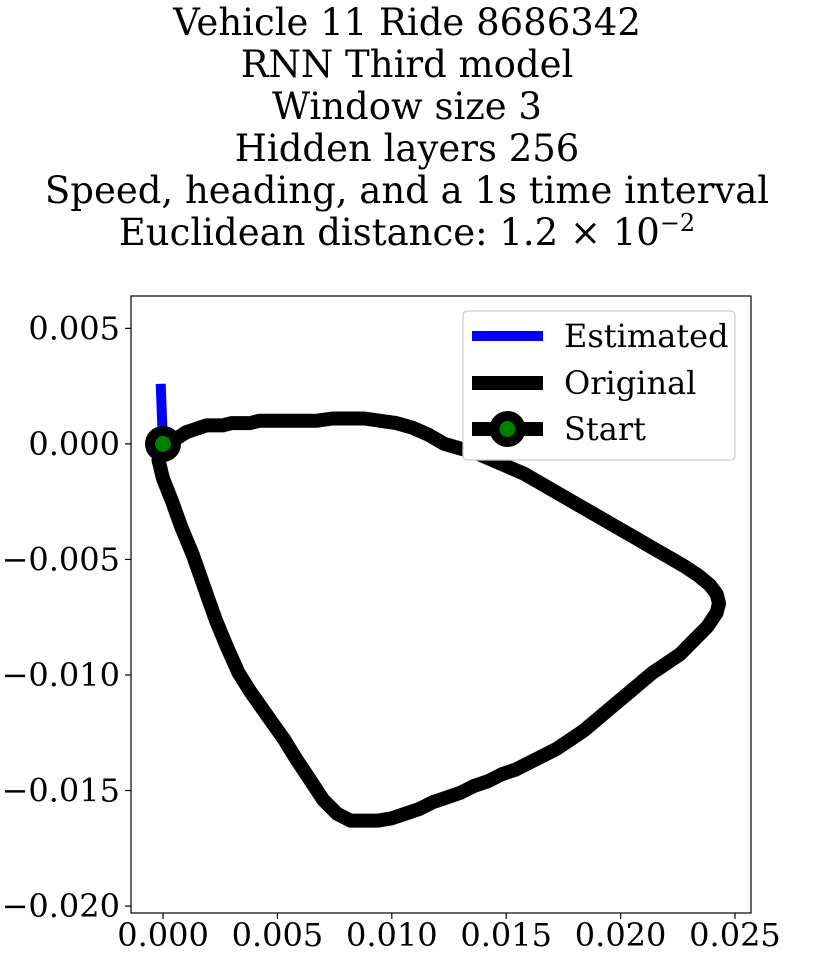  I want to click on legend: Estimated Original Start, so click(599, 385).